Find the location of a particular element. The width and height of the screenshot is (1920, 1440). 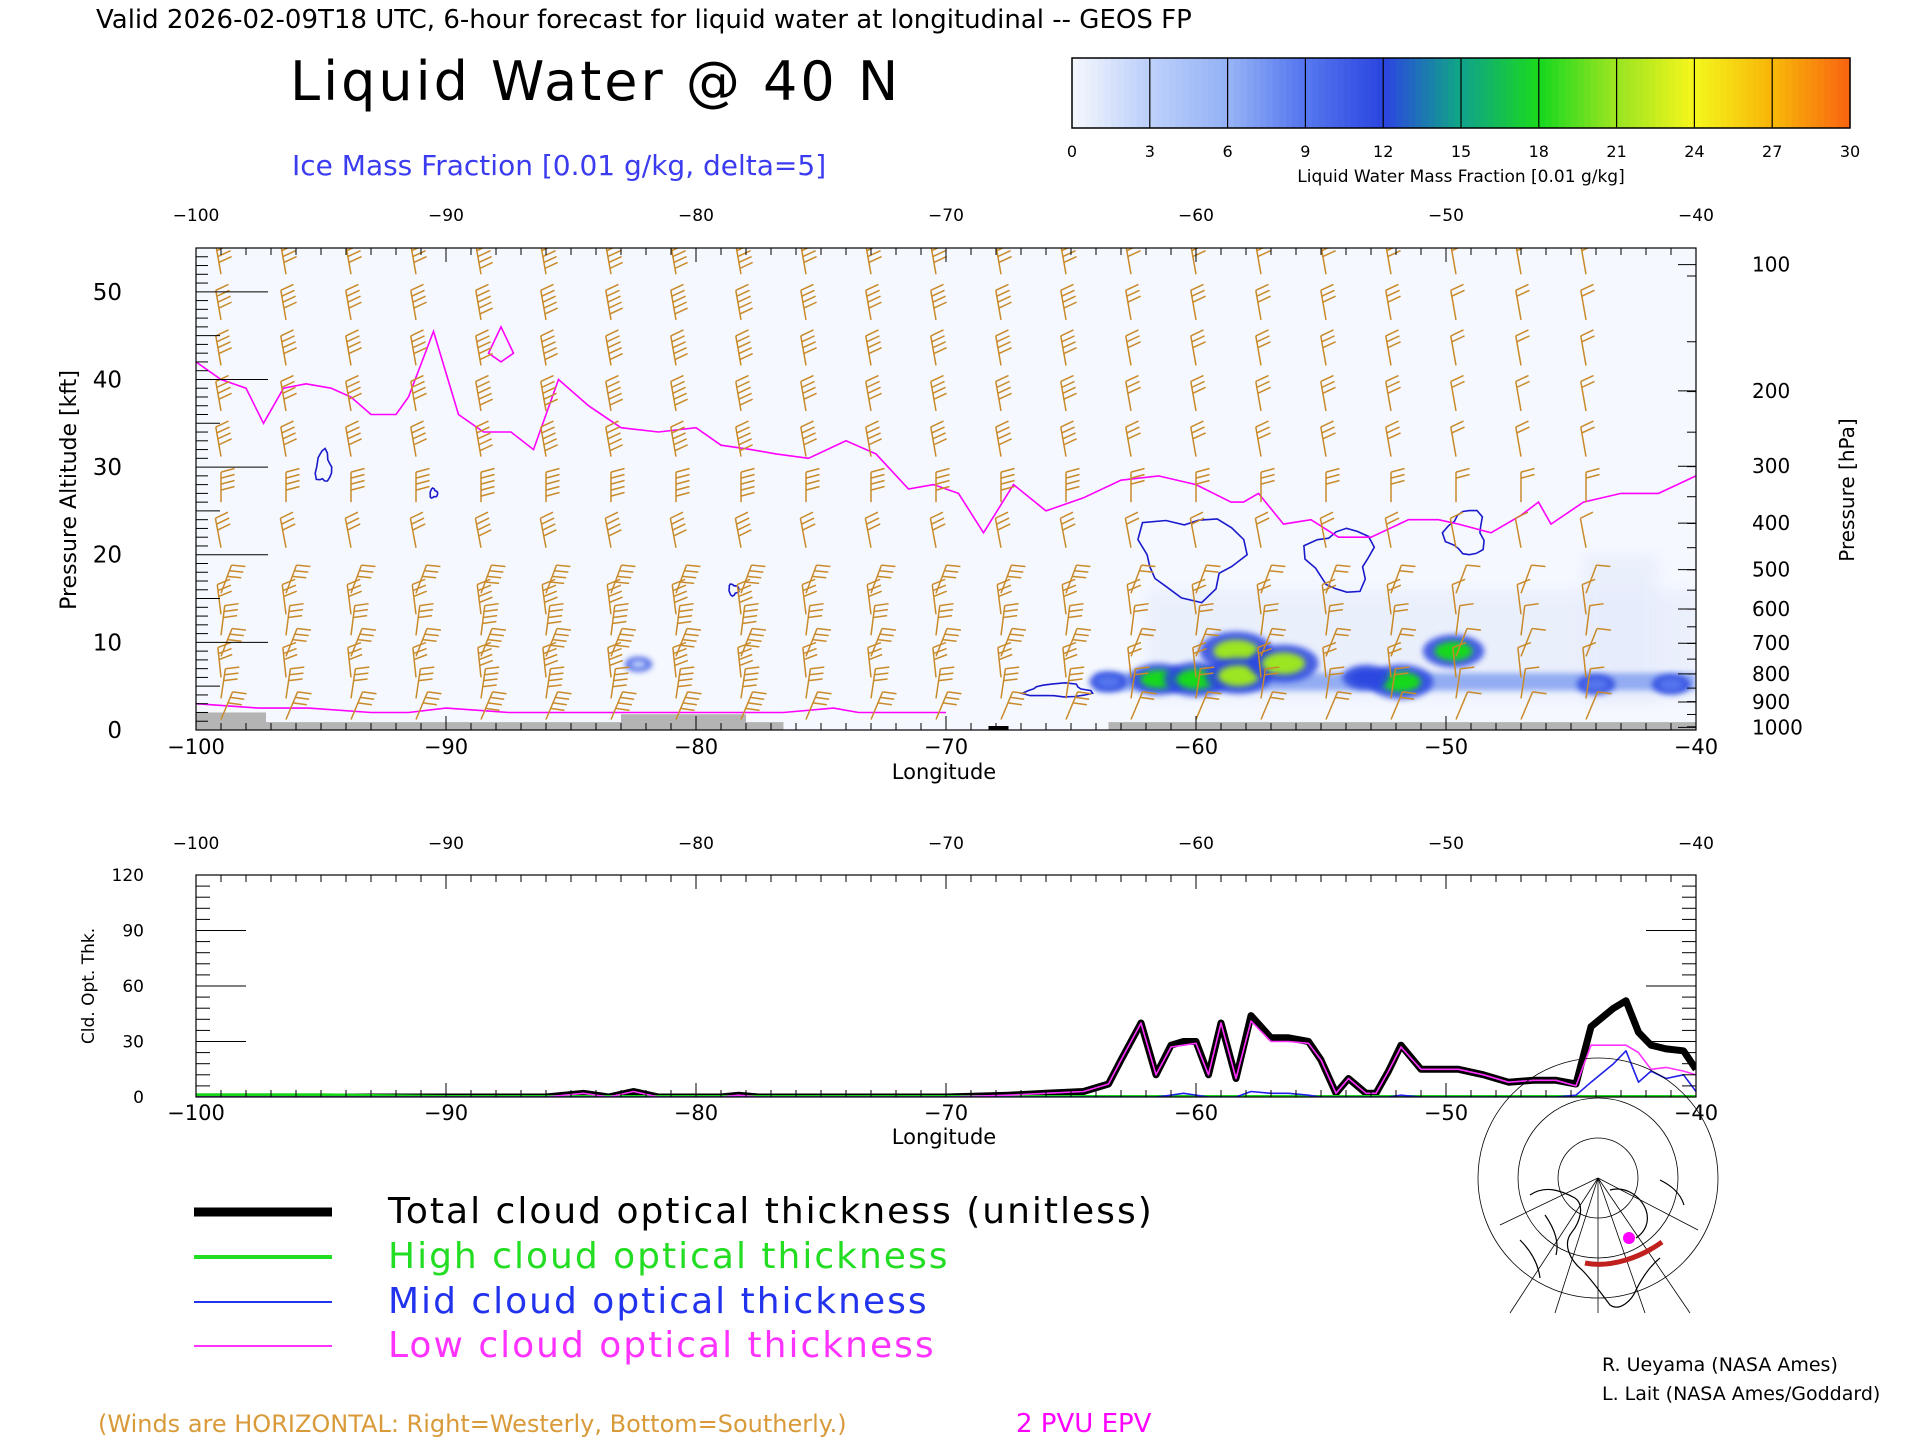

bottom-x-tick-label: −70 is located at coordinates (946, 1113).